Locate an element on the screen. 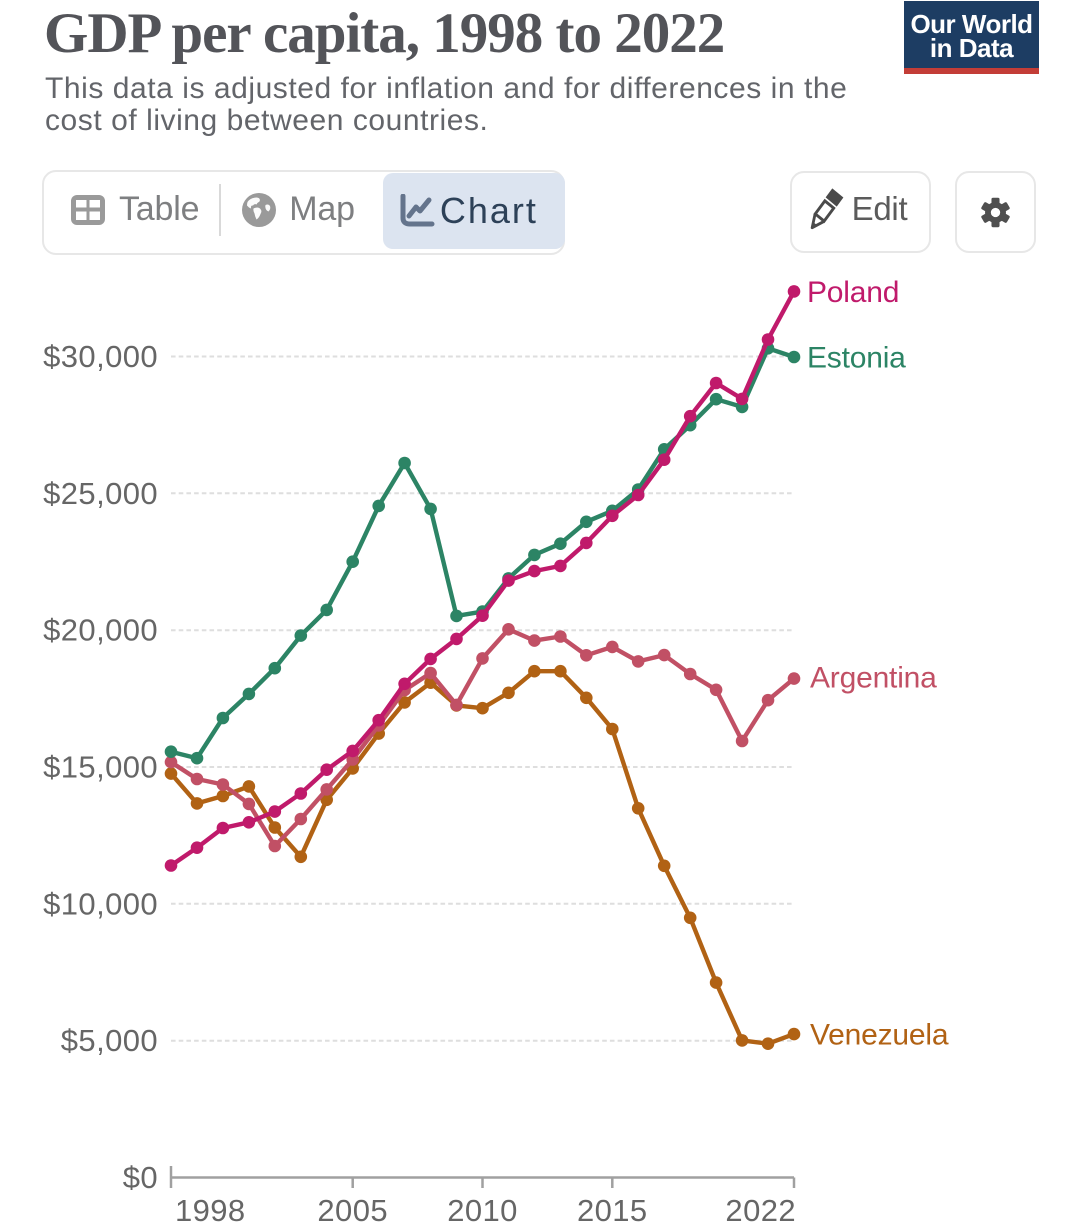  svg-text: 1998 is located at coordinates (210, 1209).